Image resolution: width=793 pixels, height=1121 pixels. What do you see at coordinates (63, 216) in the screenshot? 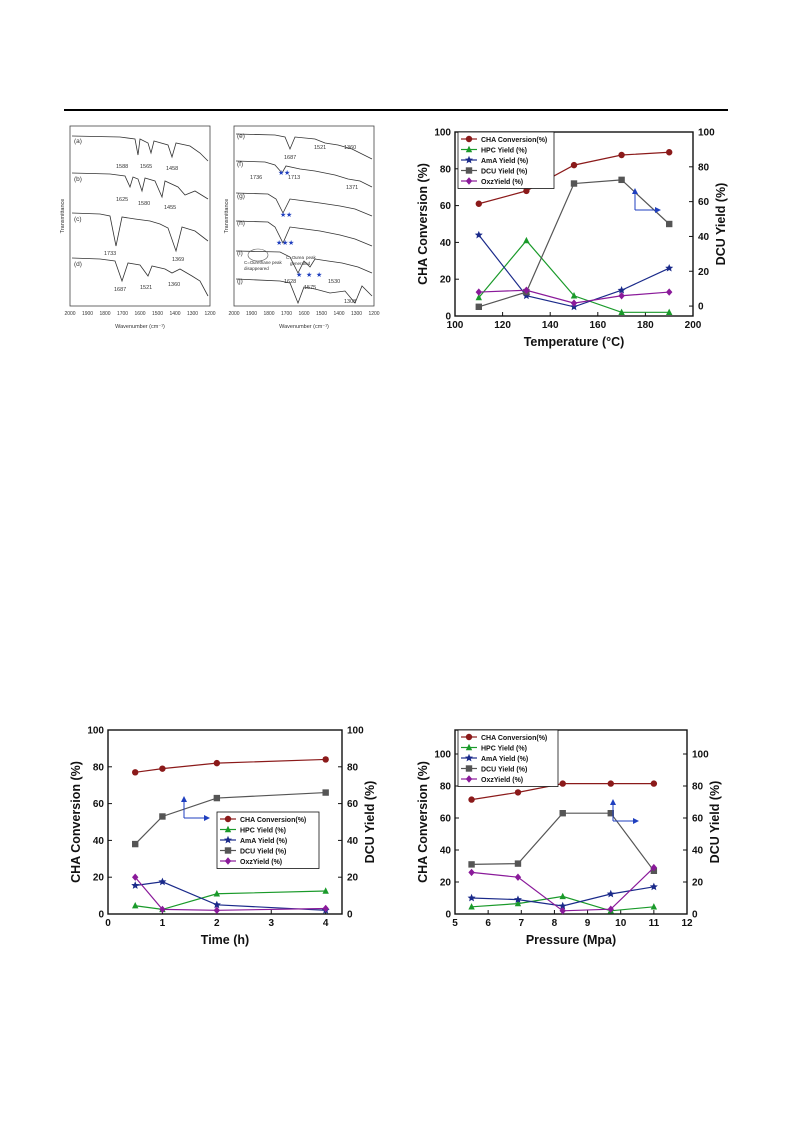
I see `ftir1-ylabel: Transmittance` at bounding box center [63, 216].